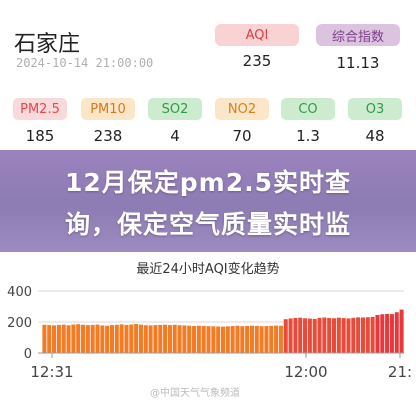 The width and height of the screenshot is (416, 416). Describe the element at coordinates (305, 372) in the screenshot. I see `x-tick-label: 12:00` at that location.